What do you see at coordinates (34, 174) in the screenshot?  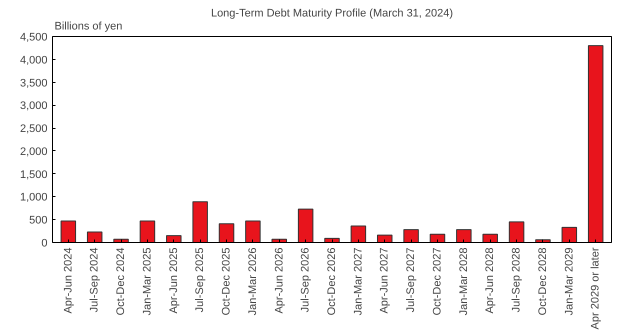 I see `y-tick-label: 1,500` at bounding box center [34, 174].